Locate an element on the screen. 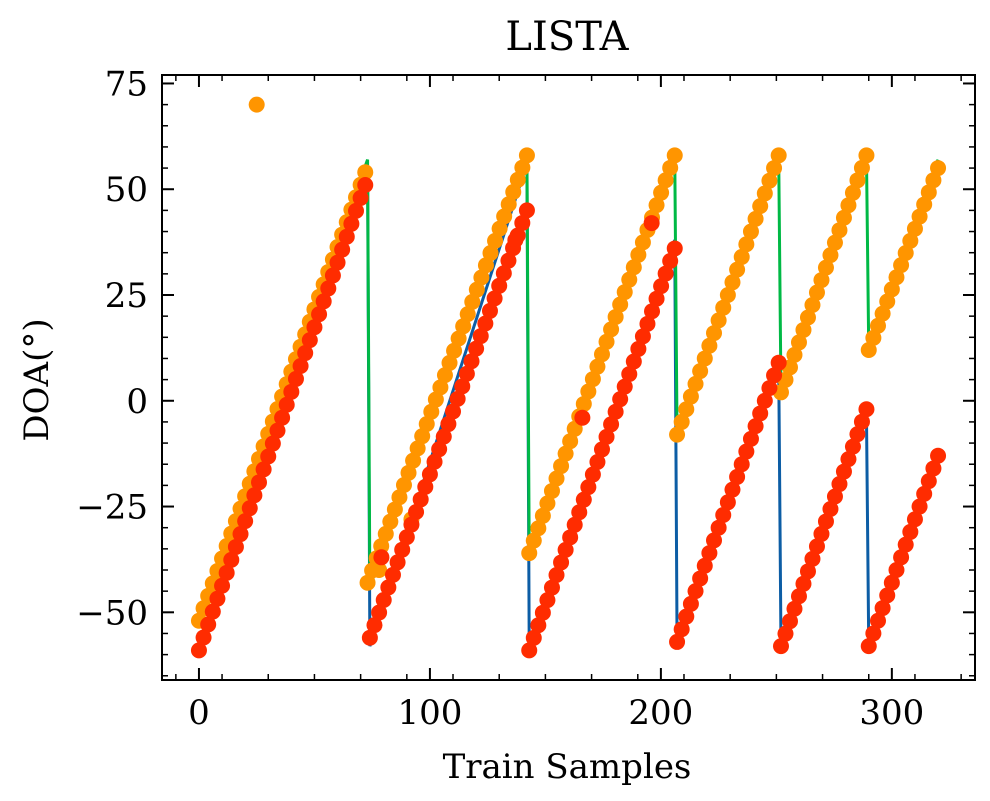 The height and width of the screenshot is (801, 990). x-axis-label: Train Samples is located at coordinates (567, 767).